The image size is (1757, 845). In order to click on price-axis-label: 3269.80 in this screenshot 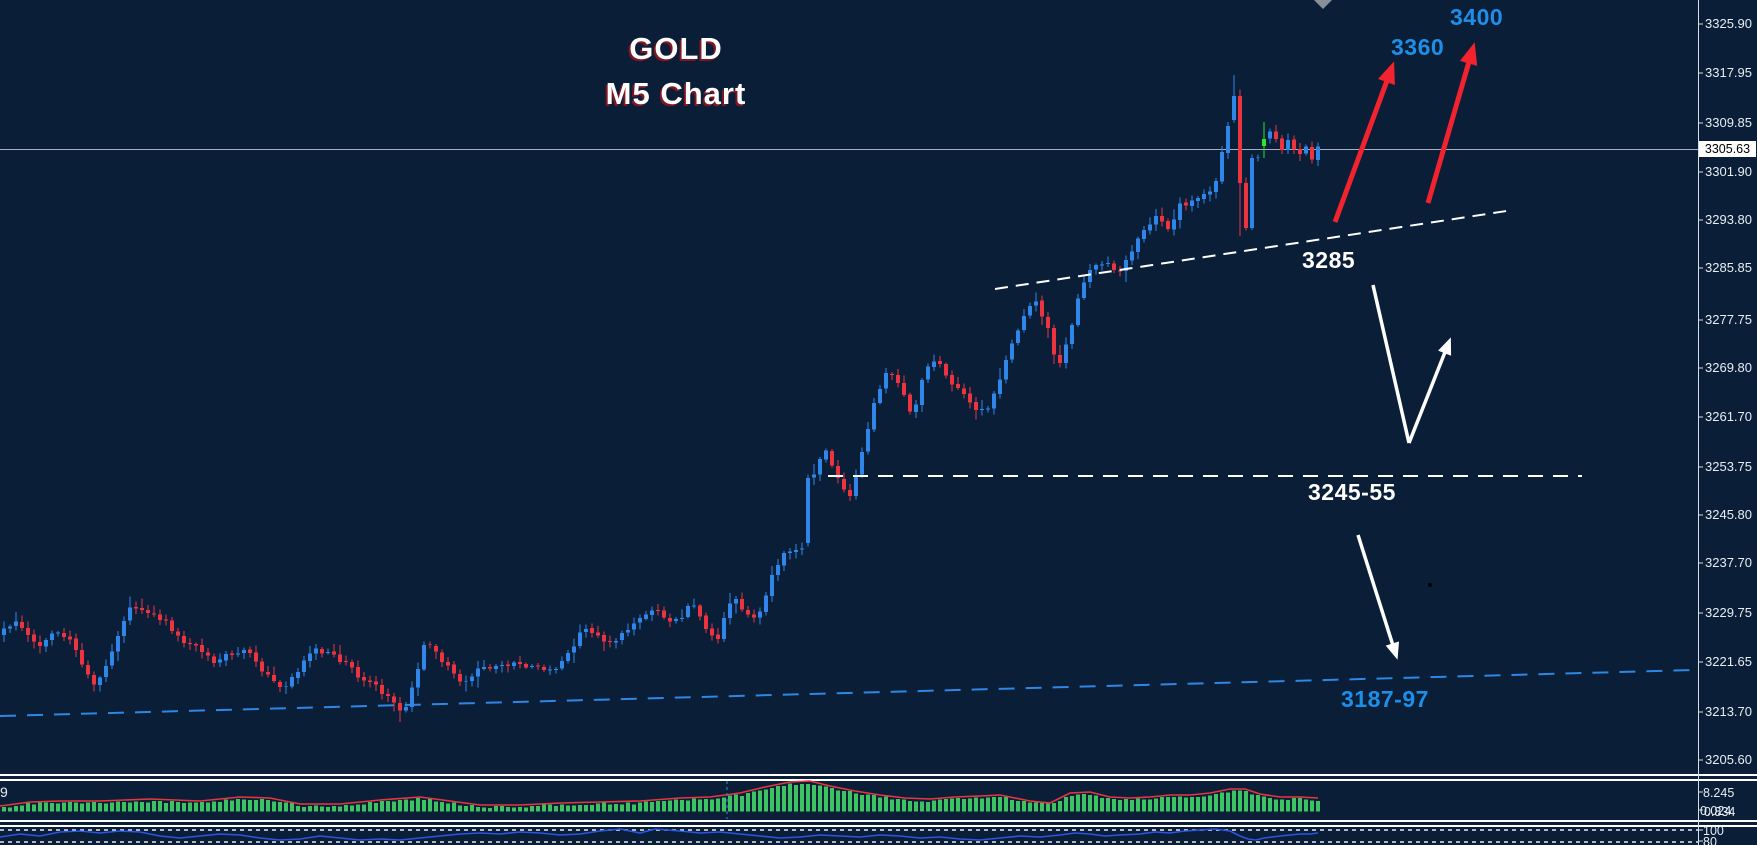, I will do `click(1728, 367)`.